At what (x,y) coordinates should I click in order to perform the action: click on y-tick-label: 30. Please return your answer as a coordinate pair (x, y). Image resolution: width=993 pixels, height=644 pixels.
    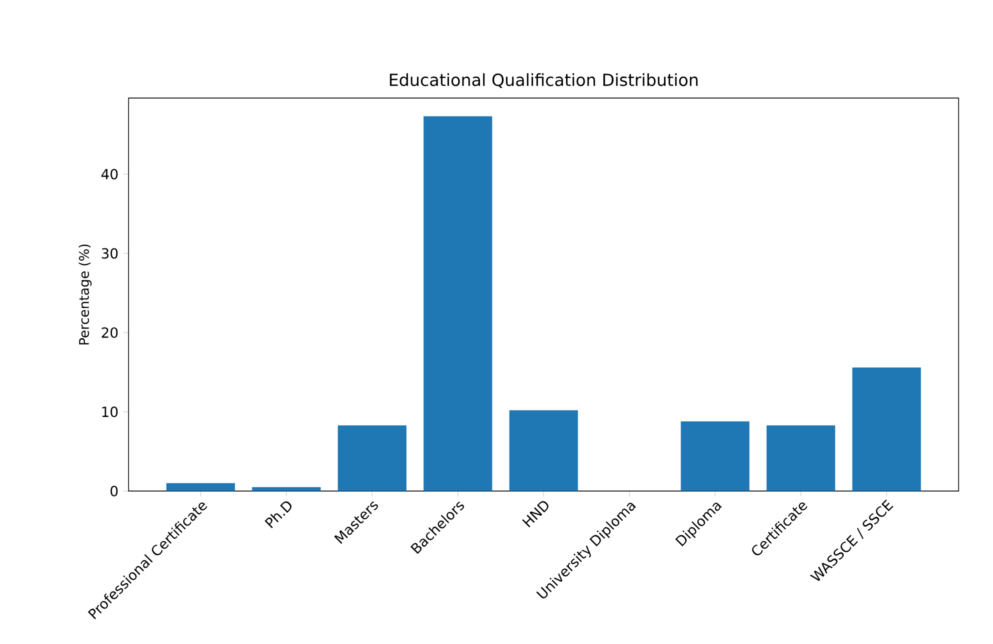
    Looking at the image, I should click on (110, 253).